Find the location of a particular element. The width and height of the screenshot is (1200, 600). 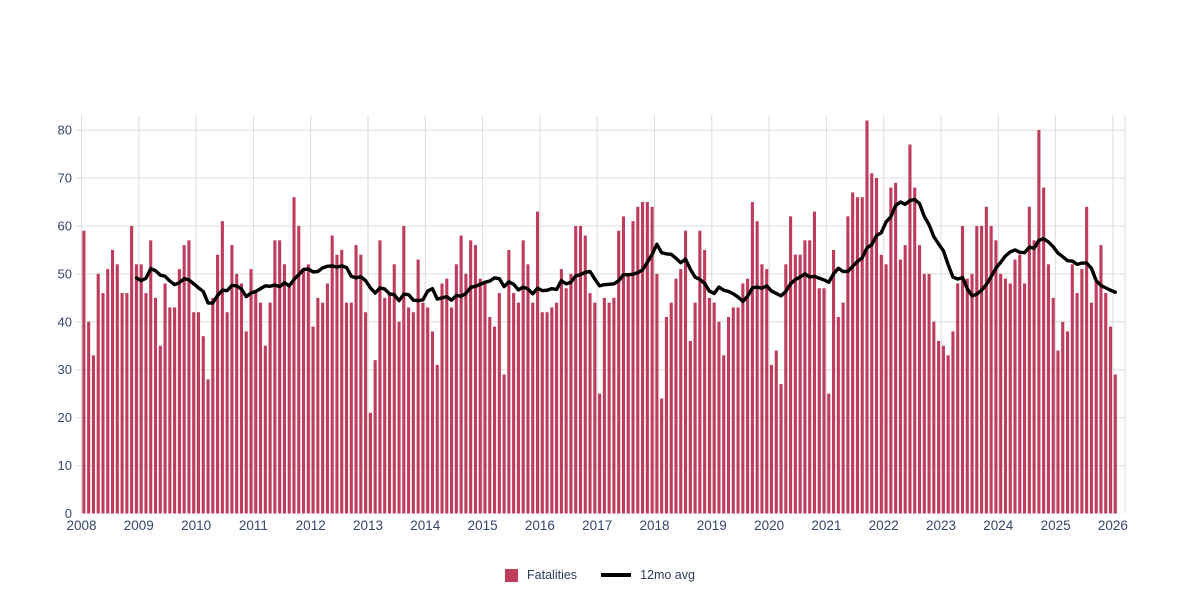

svg-text: 2025 is located at coordinates (1056, 525).